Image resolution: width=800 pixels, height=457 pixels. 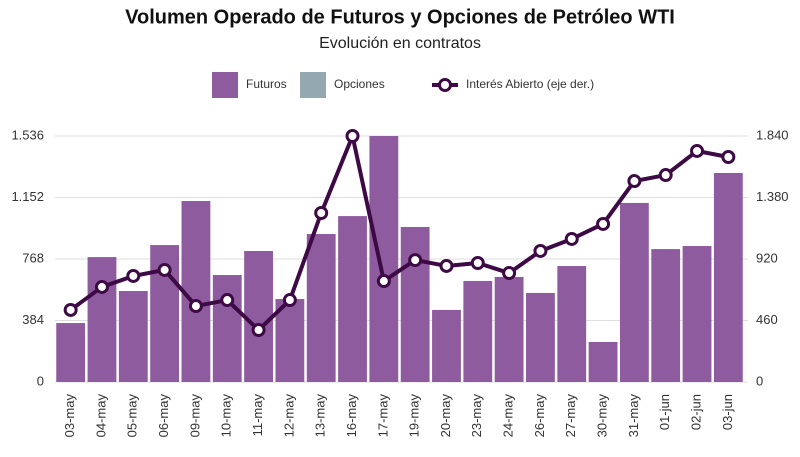 What do you see at coordinates (445, 416) in the screenshot?
I see `x-tick-label: 20-may` at bounding box center [445, 416].